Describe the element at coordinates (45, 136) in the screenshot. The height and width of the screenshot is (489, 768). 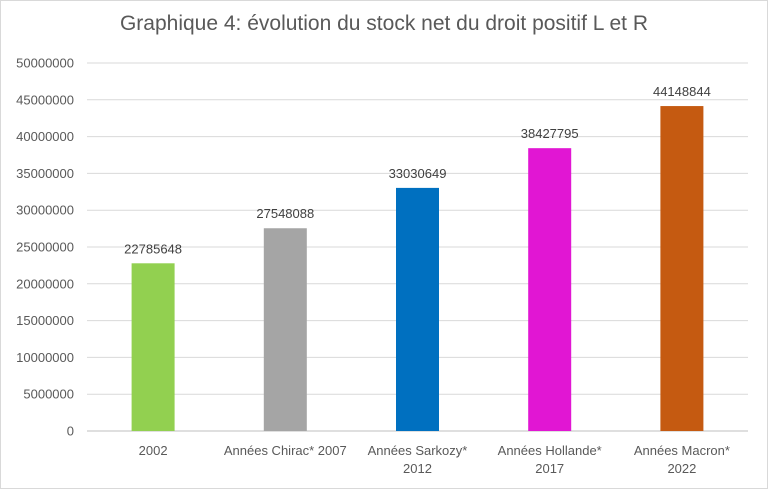
I see `y-tick-label: 40000000` at that location.